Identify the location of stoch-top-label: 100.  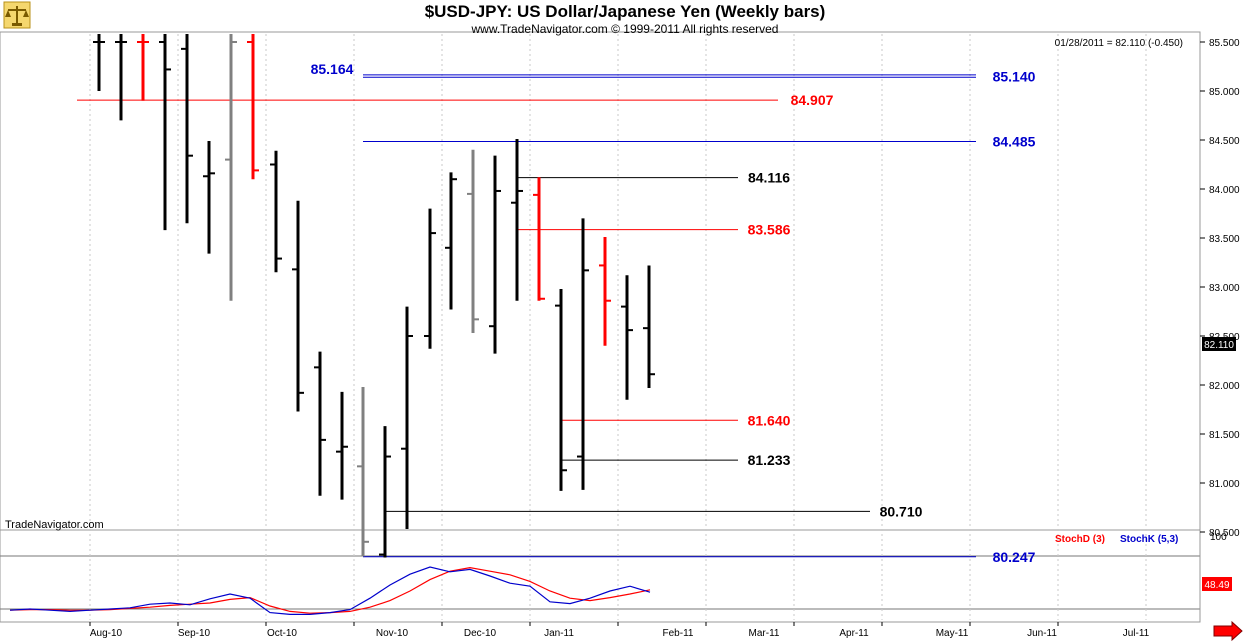
(1218, 537).